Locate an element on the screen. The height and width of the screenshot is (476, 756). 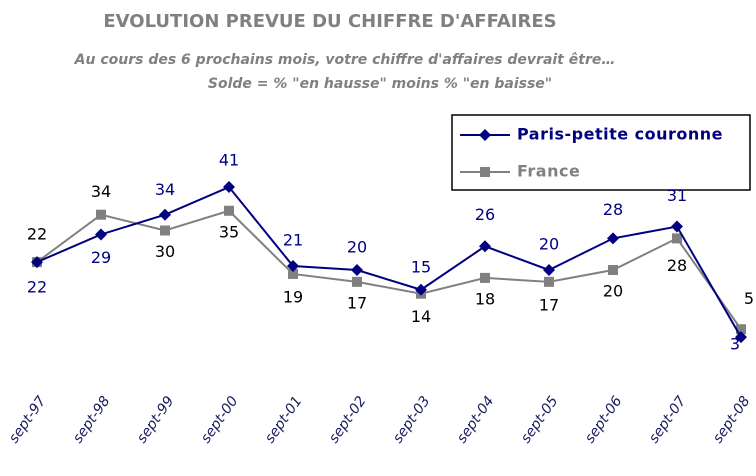
x-tick-label: sept-00 is located at coordinates (220, 419).